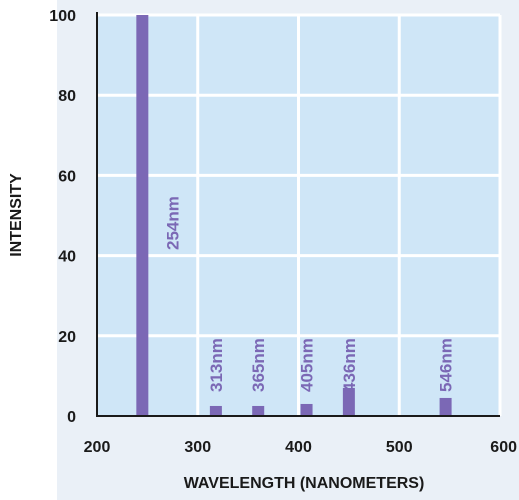 This screenshot has width=519, height=500. I want to click on y-axis-title: INTENSITY, so click(16, 215).